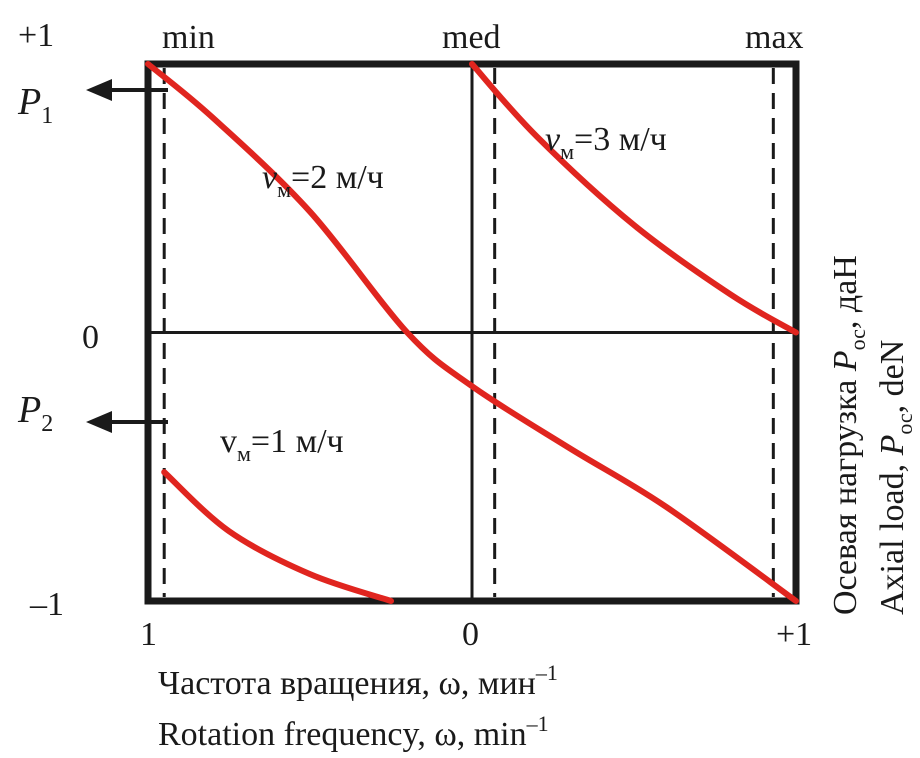  What do you see at coordinates (358, 681) in the screenshot?
I see `x-axis-label-ru: Частота вращения, ω, мин–1` at bounding box center [358, 681].